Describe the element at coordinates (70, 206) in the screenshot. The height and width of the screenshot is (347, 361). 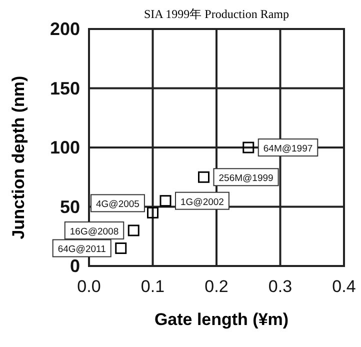
I see `y-tick-label: 50` at that location.